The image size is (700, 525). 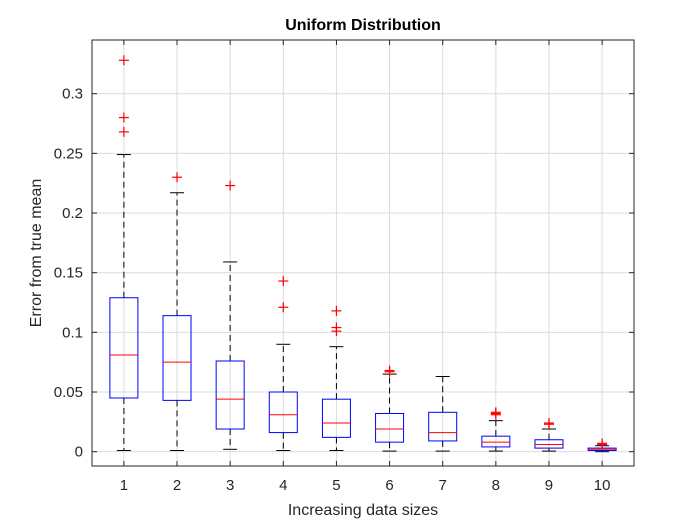 I want to click on chart-title: Uniform Distribution, so click(x=363, y=25).